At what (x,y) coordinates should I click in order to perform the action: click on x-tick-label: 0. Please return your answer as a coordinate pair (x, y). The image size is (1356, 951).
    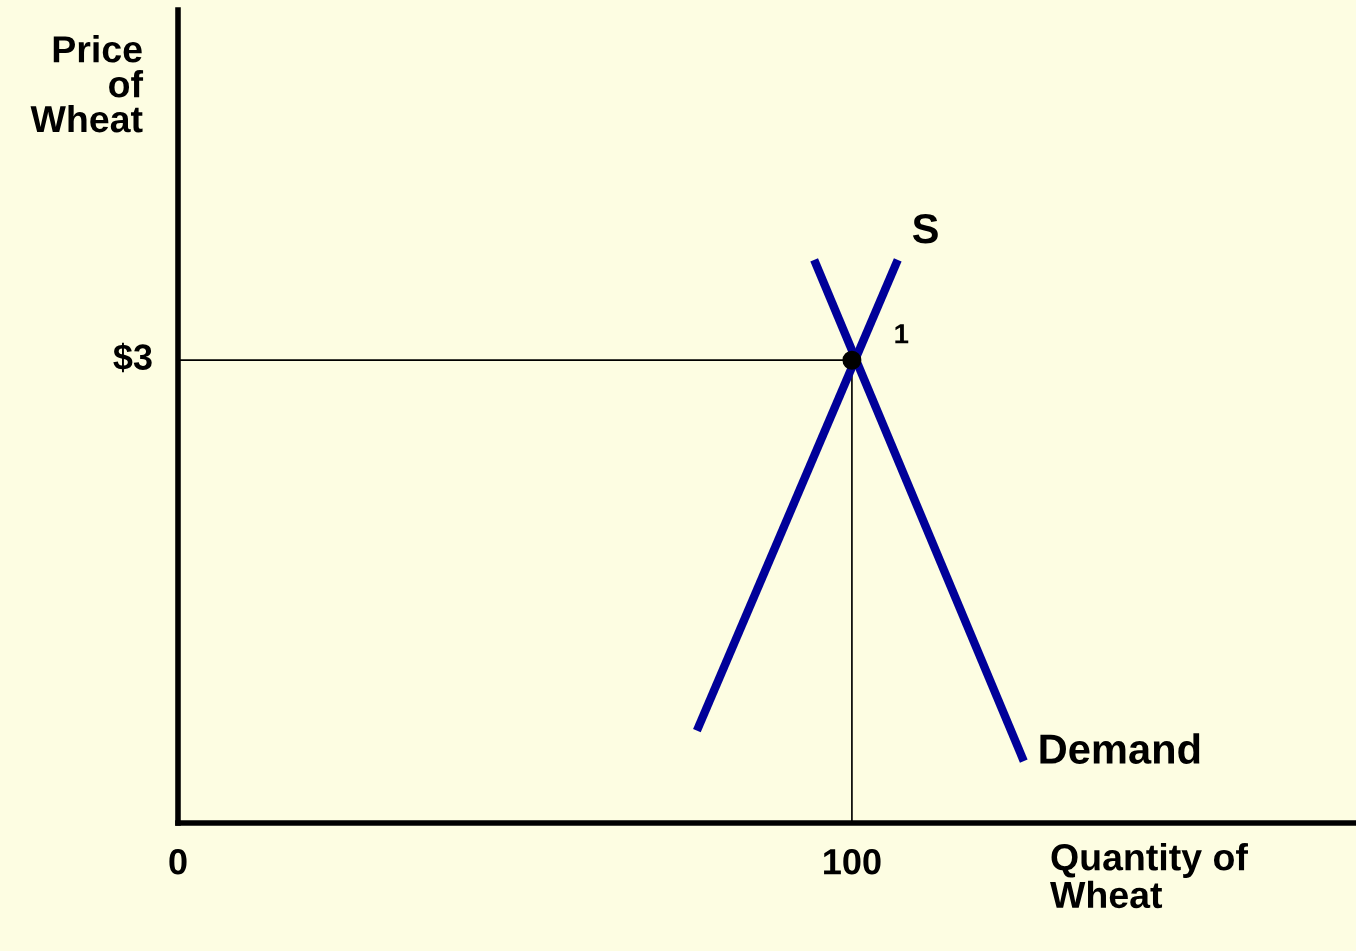
    Looking at the image, I should click on (178, 861).